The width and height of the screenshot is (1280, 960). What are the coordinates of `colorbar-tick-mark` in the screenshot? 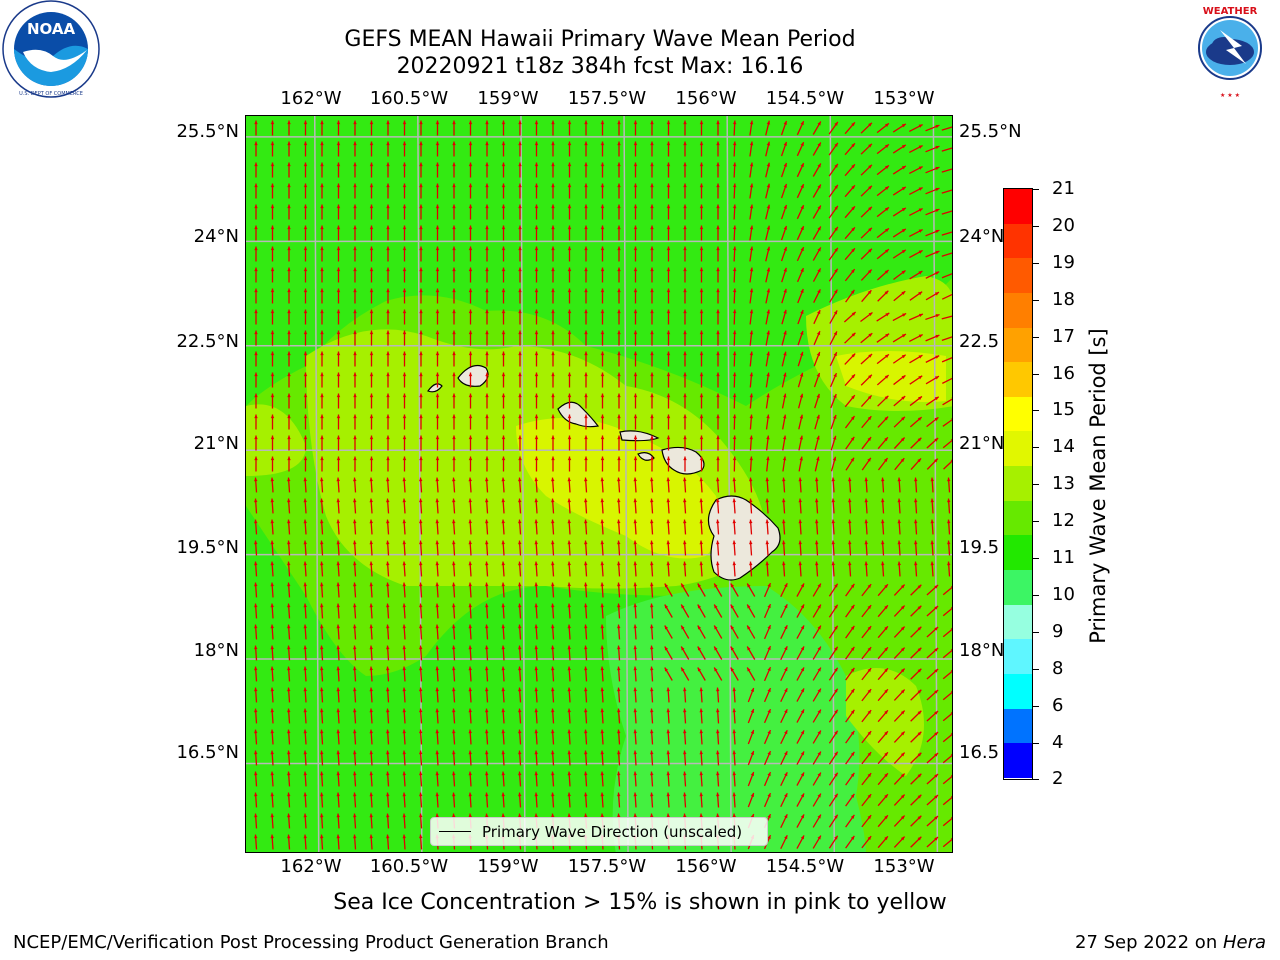 It's located at (1036, 522).